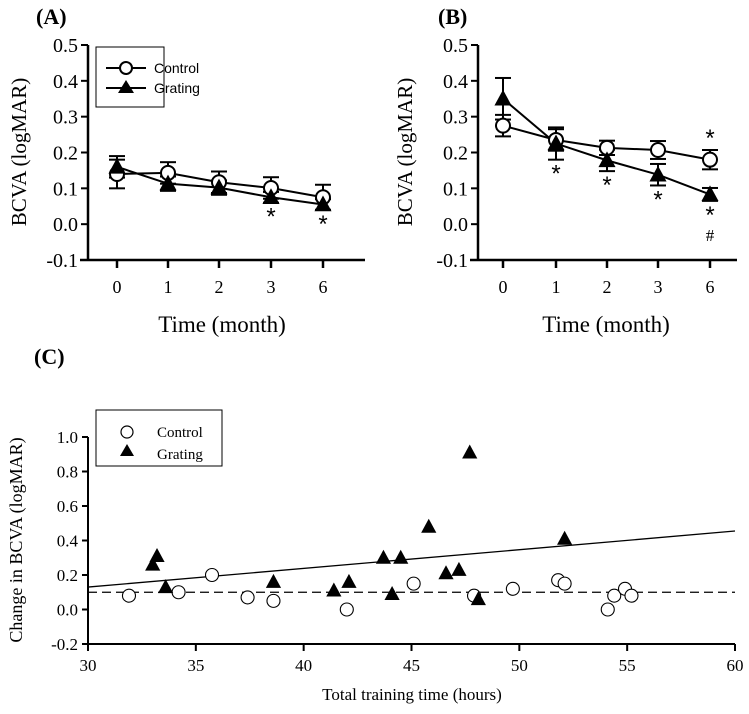  I want to click on legend-a: Control Grating, so click(147, 77).